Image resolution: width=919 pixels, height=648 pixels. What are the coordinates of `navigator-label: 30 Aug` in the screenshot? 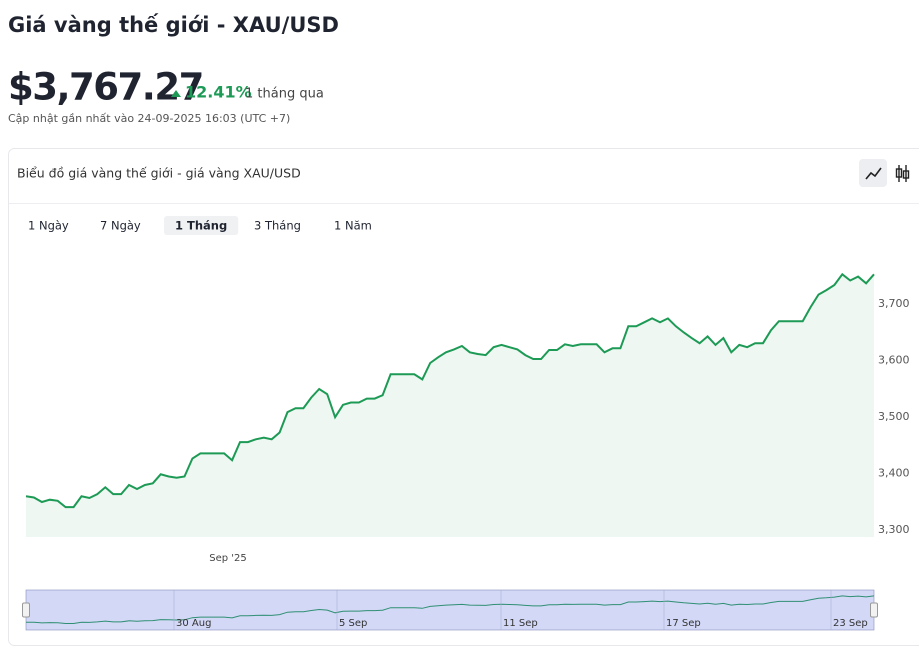 It's located at (193, 623).